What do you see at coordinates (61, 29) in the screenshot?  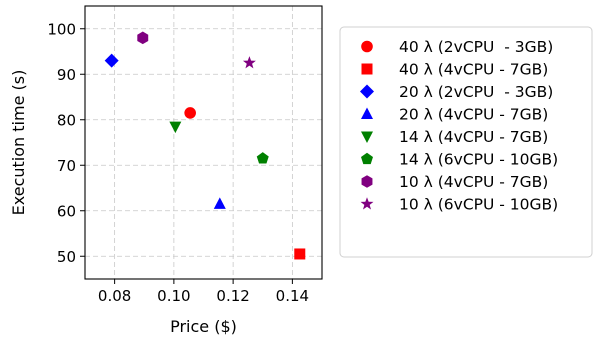 I see `y-tick-label: 100` at bounding box center [61, 29].